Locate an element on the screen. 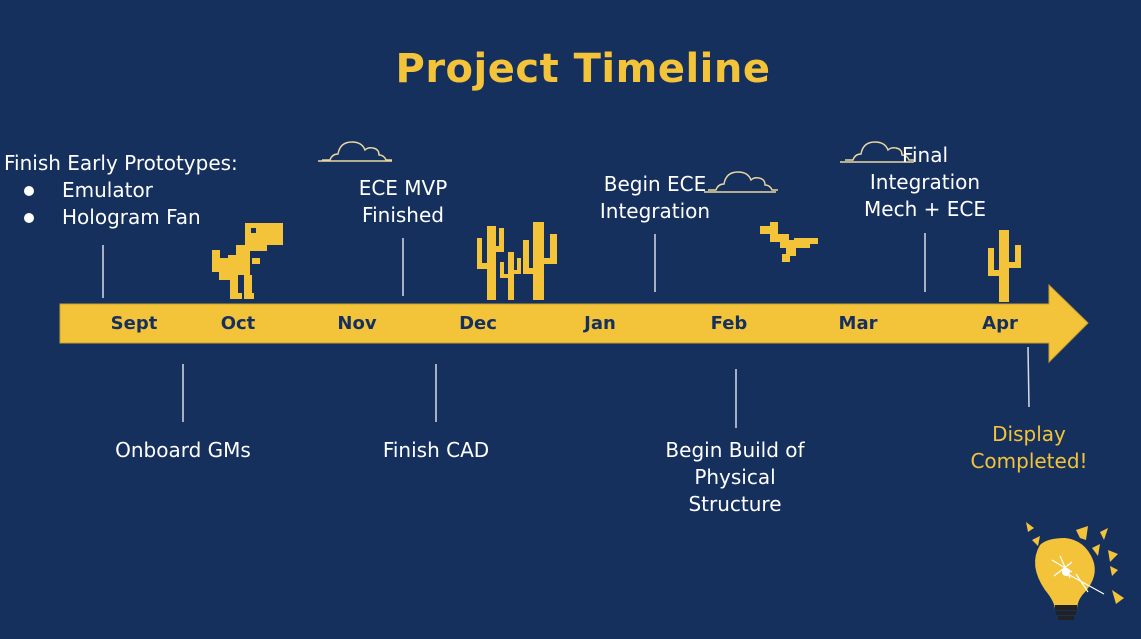 This screenshot has width=1141, height=639. event-mar-line2: Integration is located at coordinates (925, 182).